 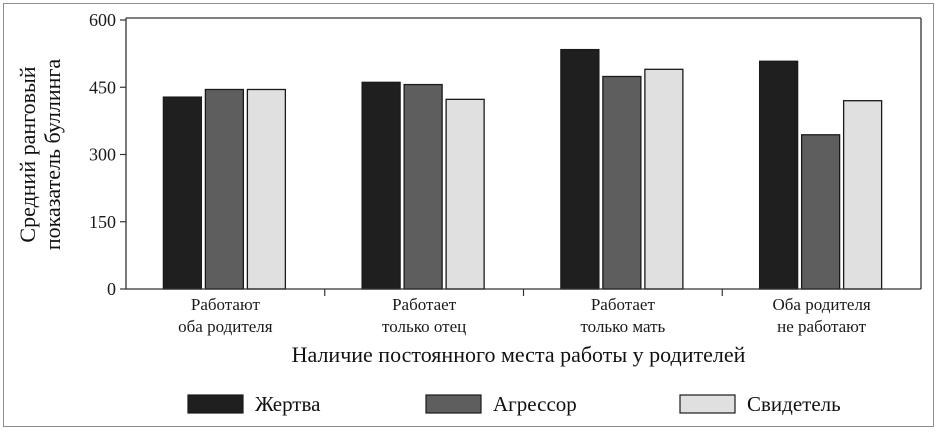 What do you see at coordinates (226, 304) in the screenshot?
I see `x-tick-label: Работают` at bounding box center [226, 304].